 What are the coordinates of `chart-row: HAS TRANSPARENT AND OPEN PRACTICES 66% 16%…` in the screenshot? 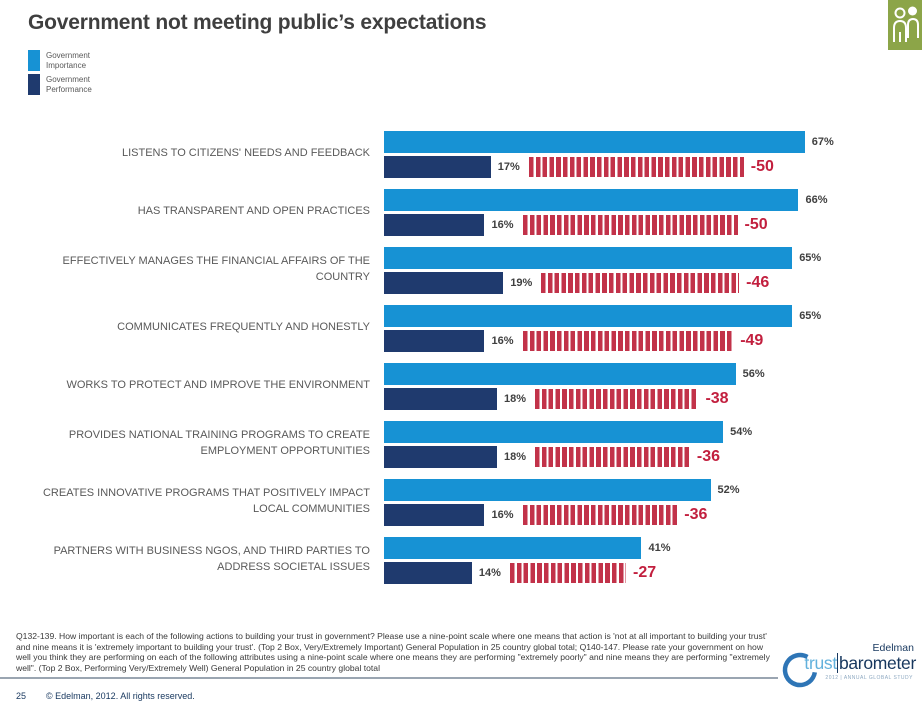 It's located at (466, 212).